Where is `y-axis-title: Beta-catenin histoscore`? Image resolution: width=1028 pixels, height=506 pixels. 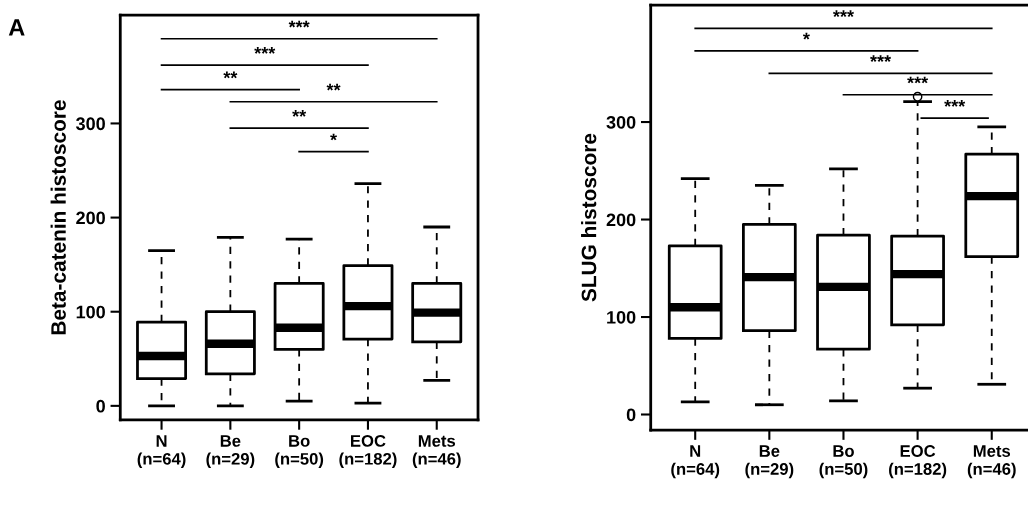
y-axis-title: Beta-catenin histoscore is located at coordinates (58, 217).